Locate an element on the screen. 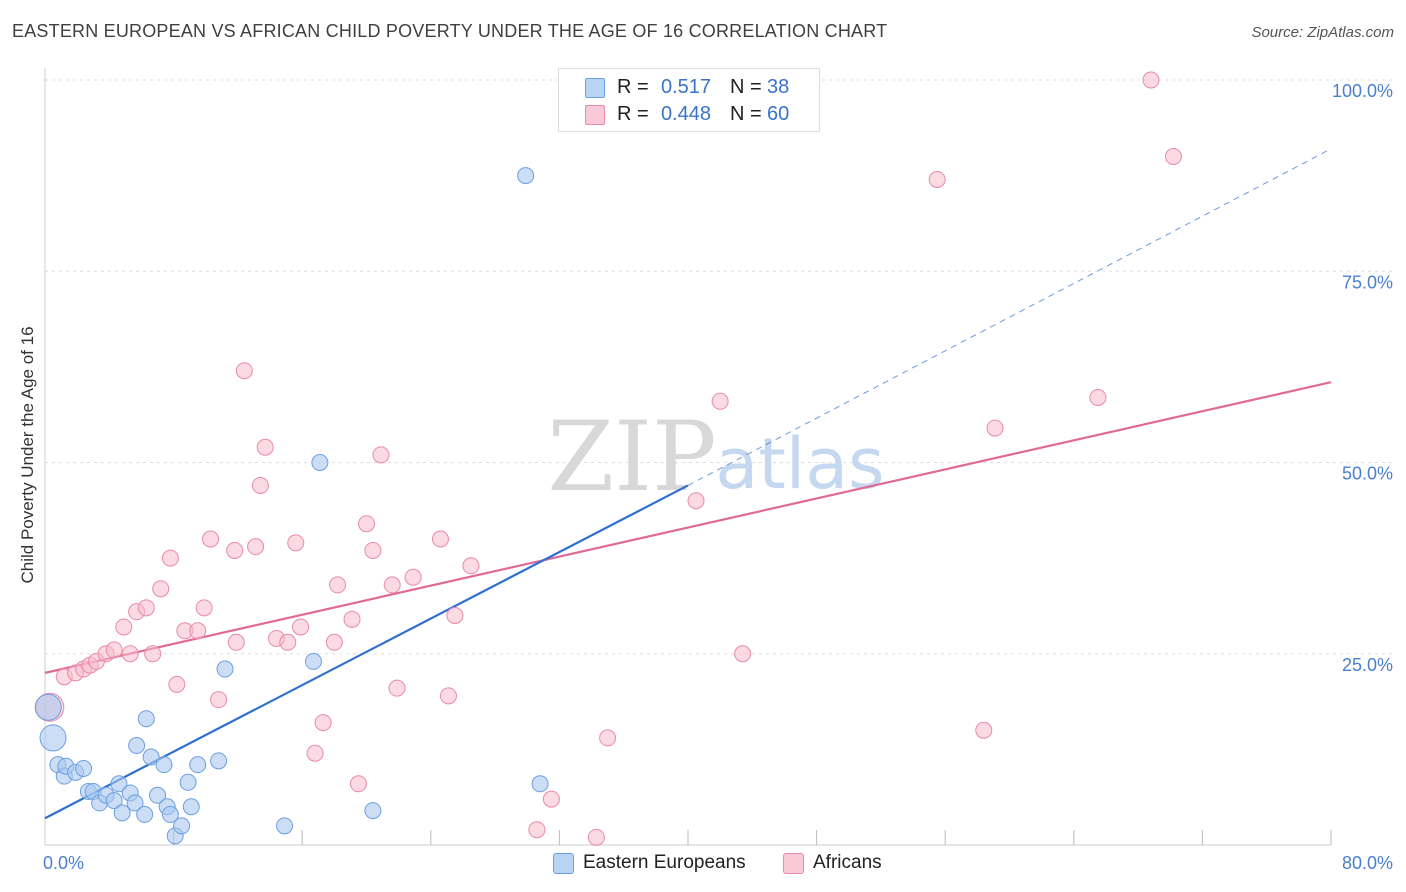  n-value: 60 is located at coordinates (778, 114).